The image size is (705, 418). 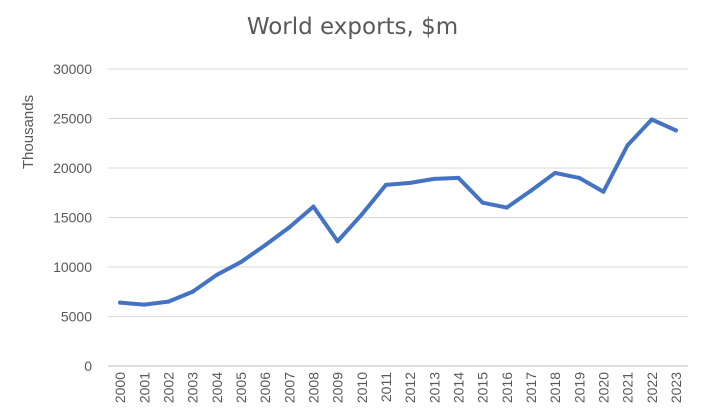 I want to click on x-tick-label: 2011, so click(x=386, y=387).